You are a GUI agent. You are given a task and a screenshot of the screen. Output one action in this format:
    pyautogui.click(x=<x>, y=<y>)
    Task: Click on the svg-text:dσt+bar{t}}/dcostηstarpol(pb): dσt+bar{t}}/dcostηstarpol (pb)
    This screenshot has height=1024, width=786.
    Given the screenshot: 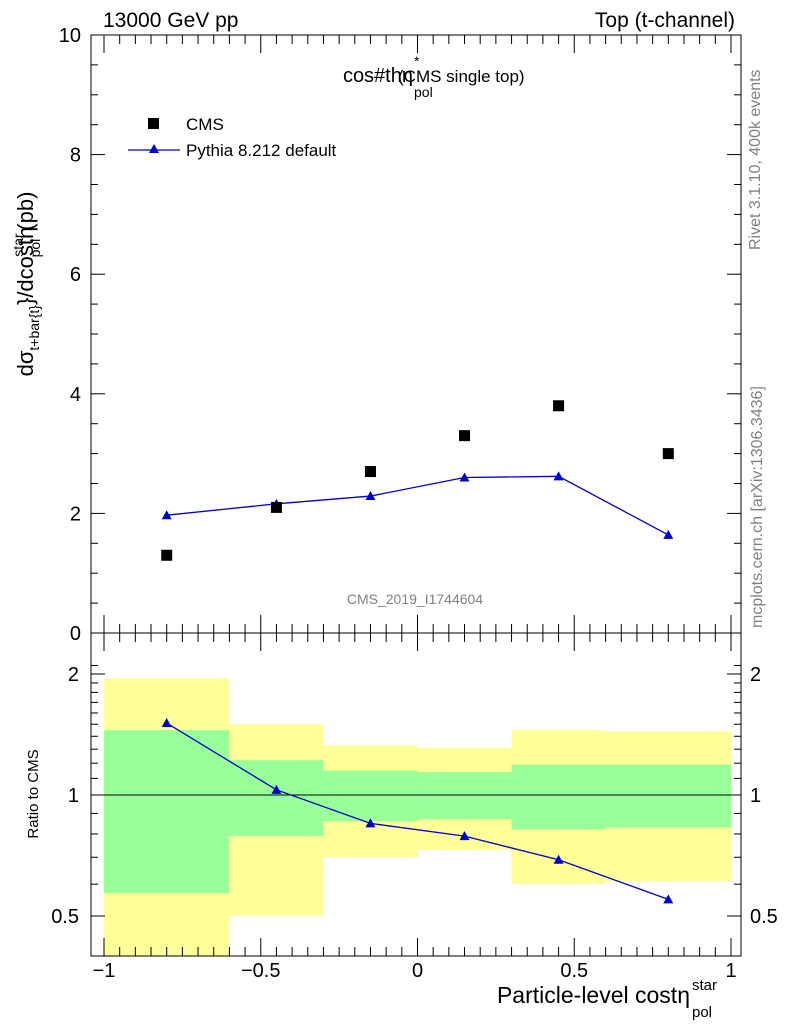 What is the action you would take?
    pyautogui.click(x=26, y=284)
    